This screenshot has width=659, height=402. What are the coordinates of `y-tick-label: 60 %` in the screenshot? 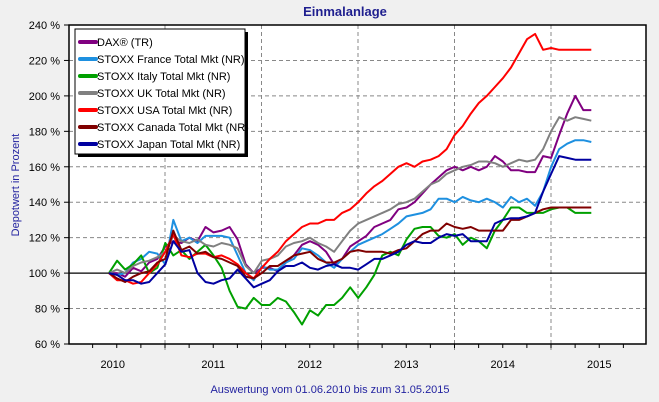 It's located at (47, 345).